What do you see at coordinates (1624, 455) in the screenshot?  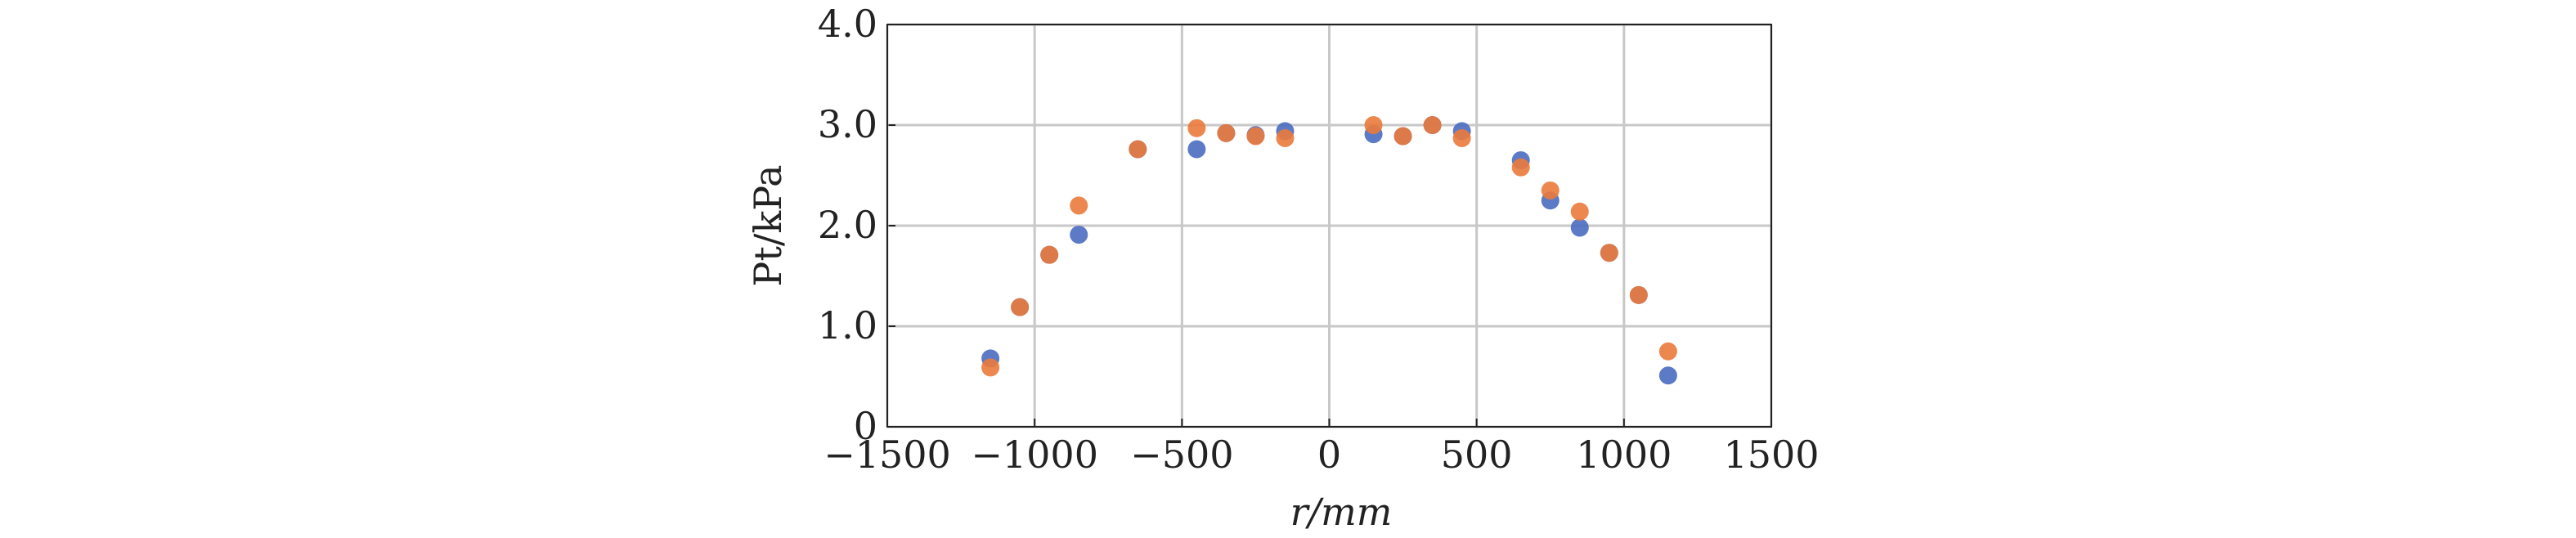 I see `x-tick-label: 1000` at bounding box center [1624, 455].